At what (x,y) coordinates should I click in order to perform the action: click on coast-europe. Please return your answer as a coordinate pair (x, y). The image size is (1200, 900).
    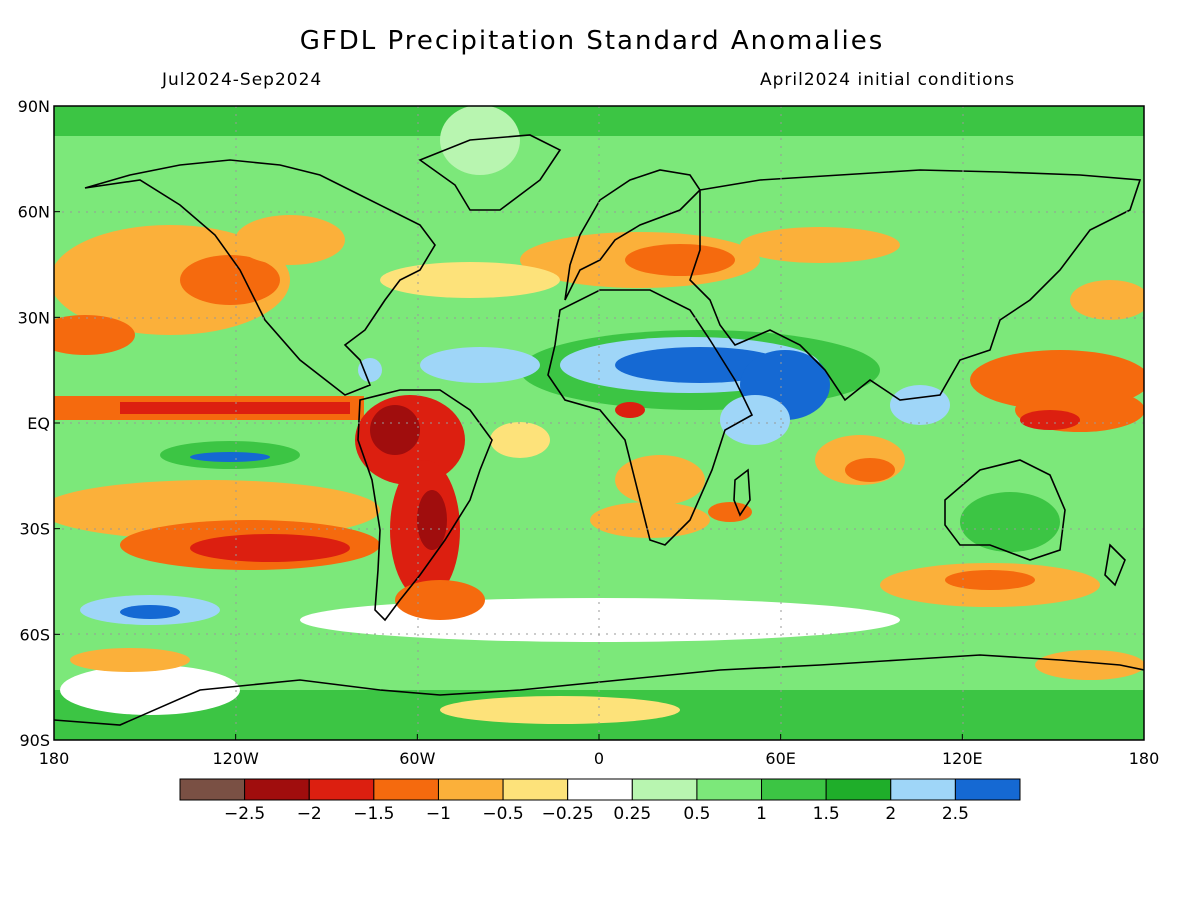
    Looking at the image, I should click on (633, 235).